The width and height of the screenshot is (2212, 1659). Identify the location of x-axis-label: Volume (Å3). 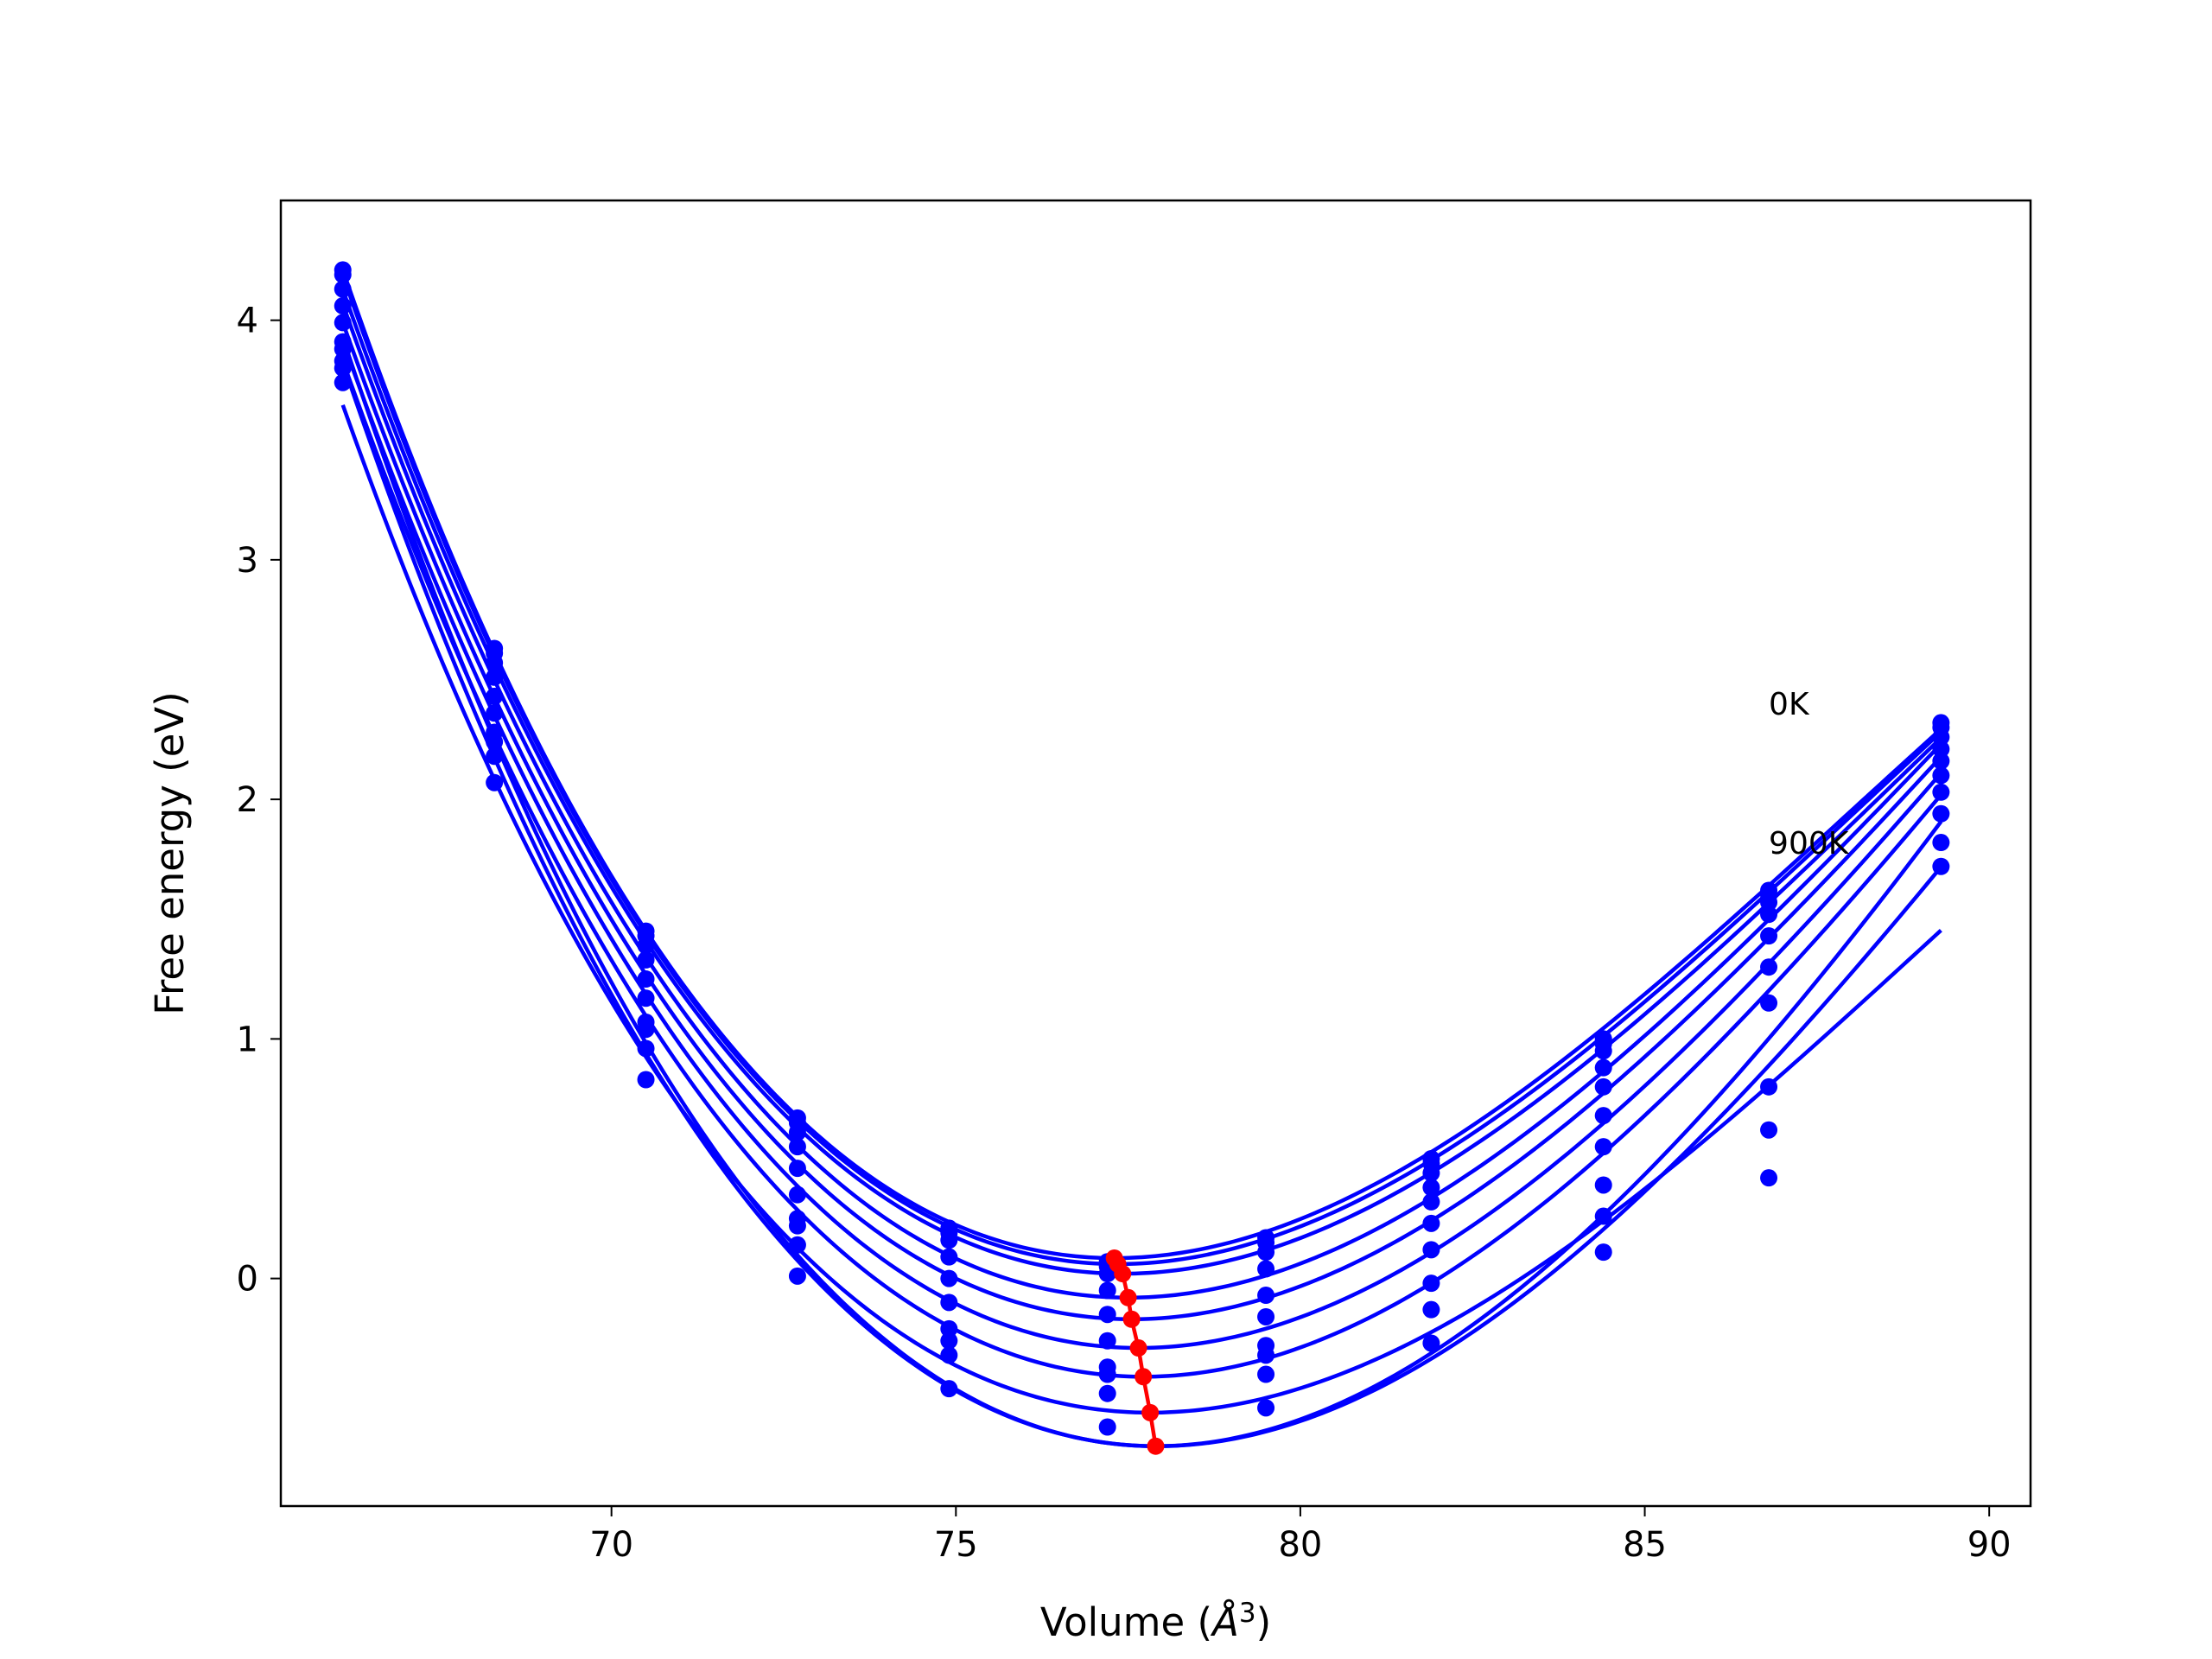
(1155, 1621).